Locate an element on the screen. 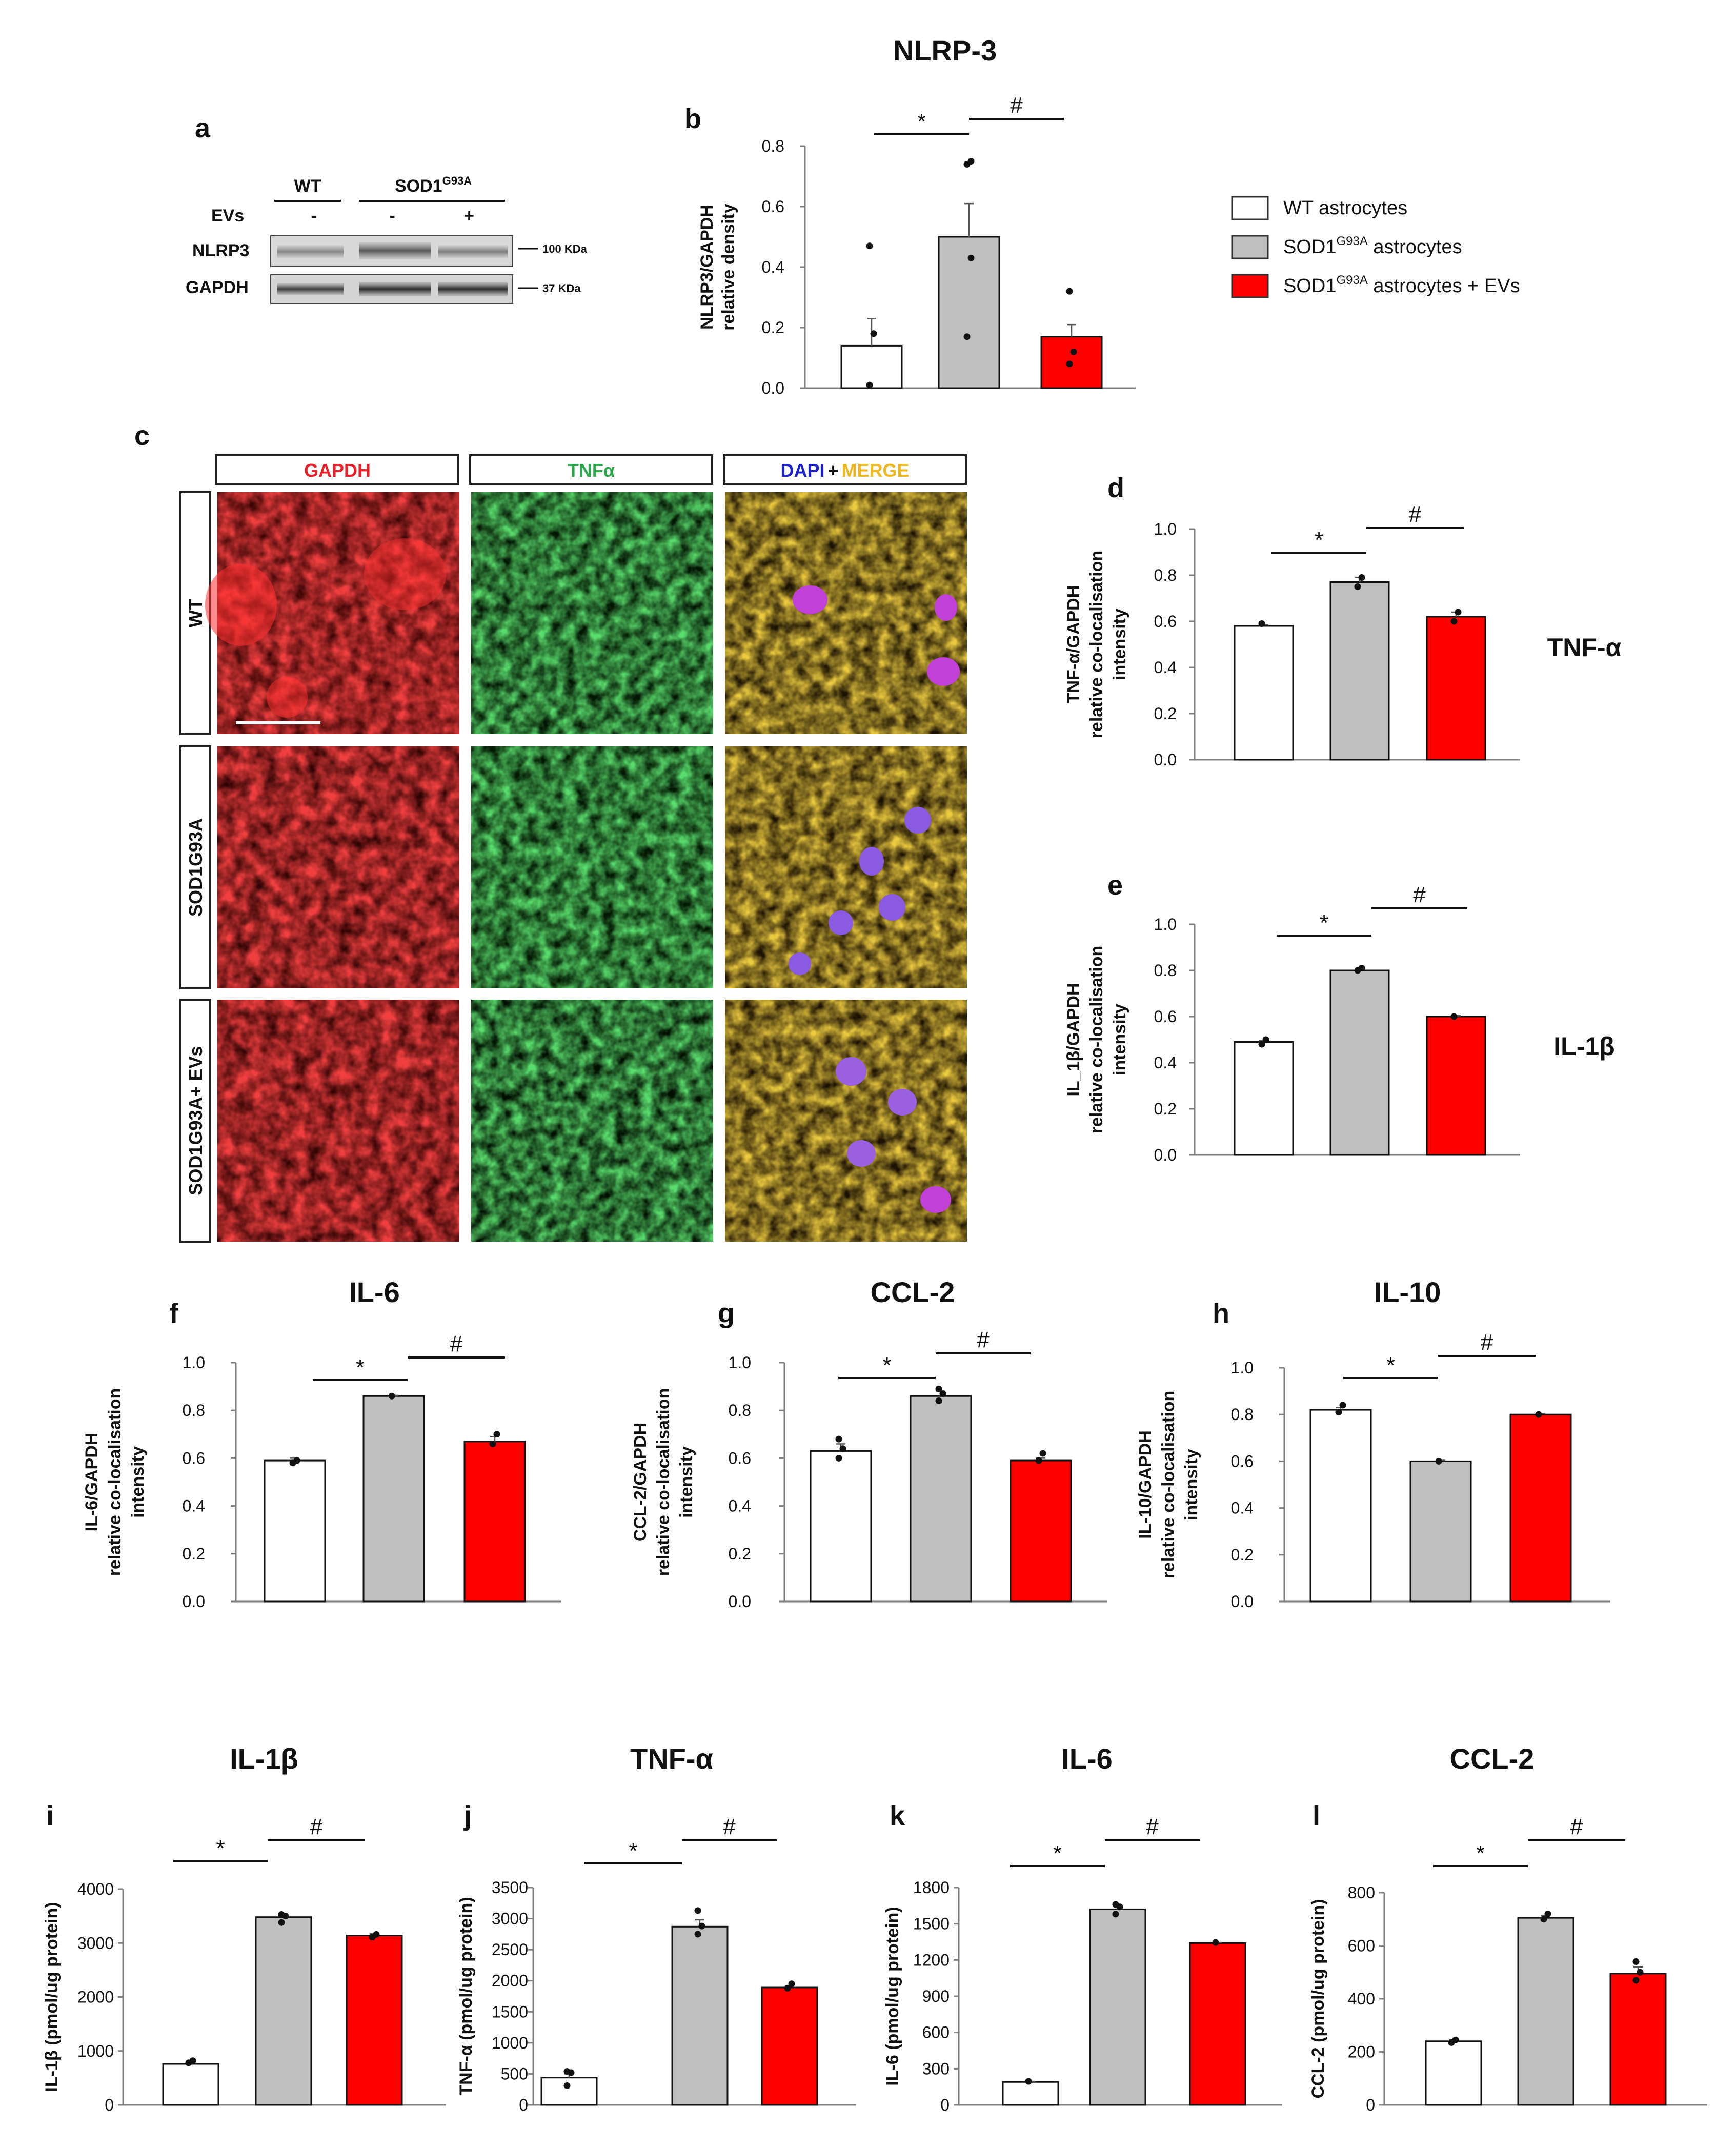 This screenshot has width=1736, height=2149. chart-d-tick-label: 0.2 is located at coordinates (1165, 714).